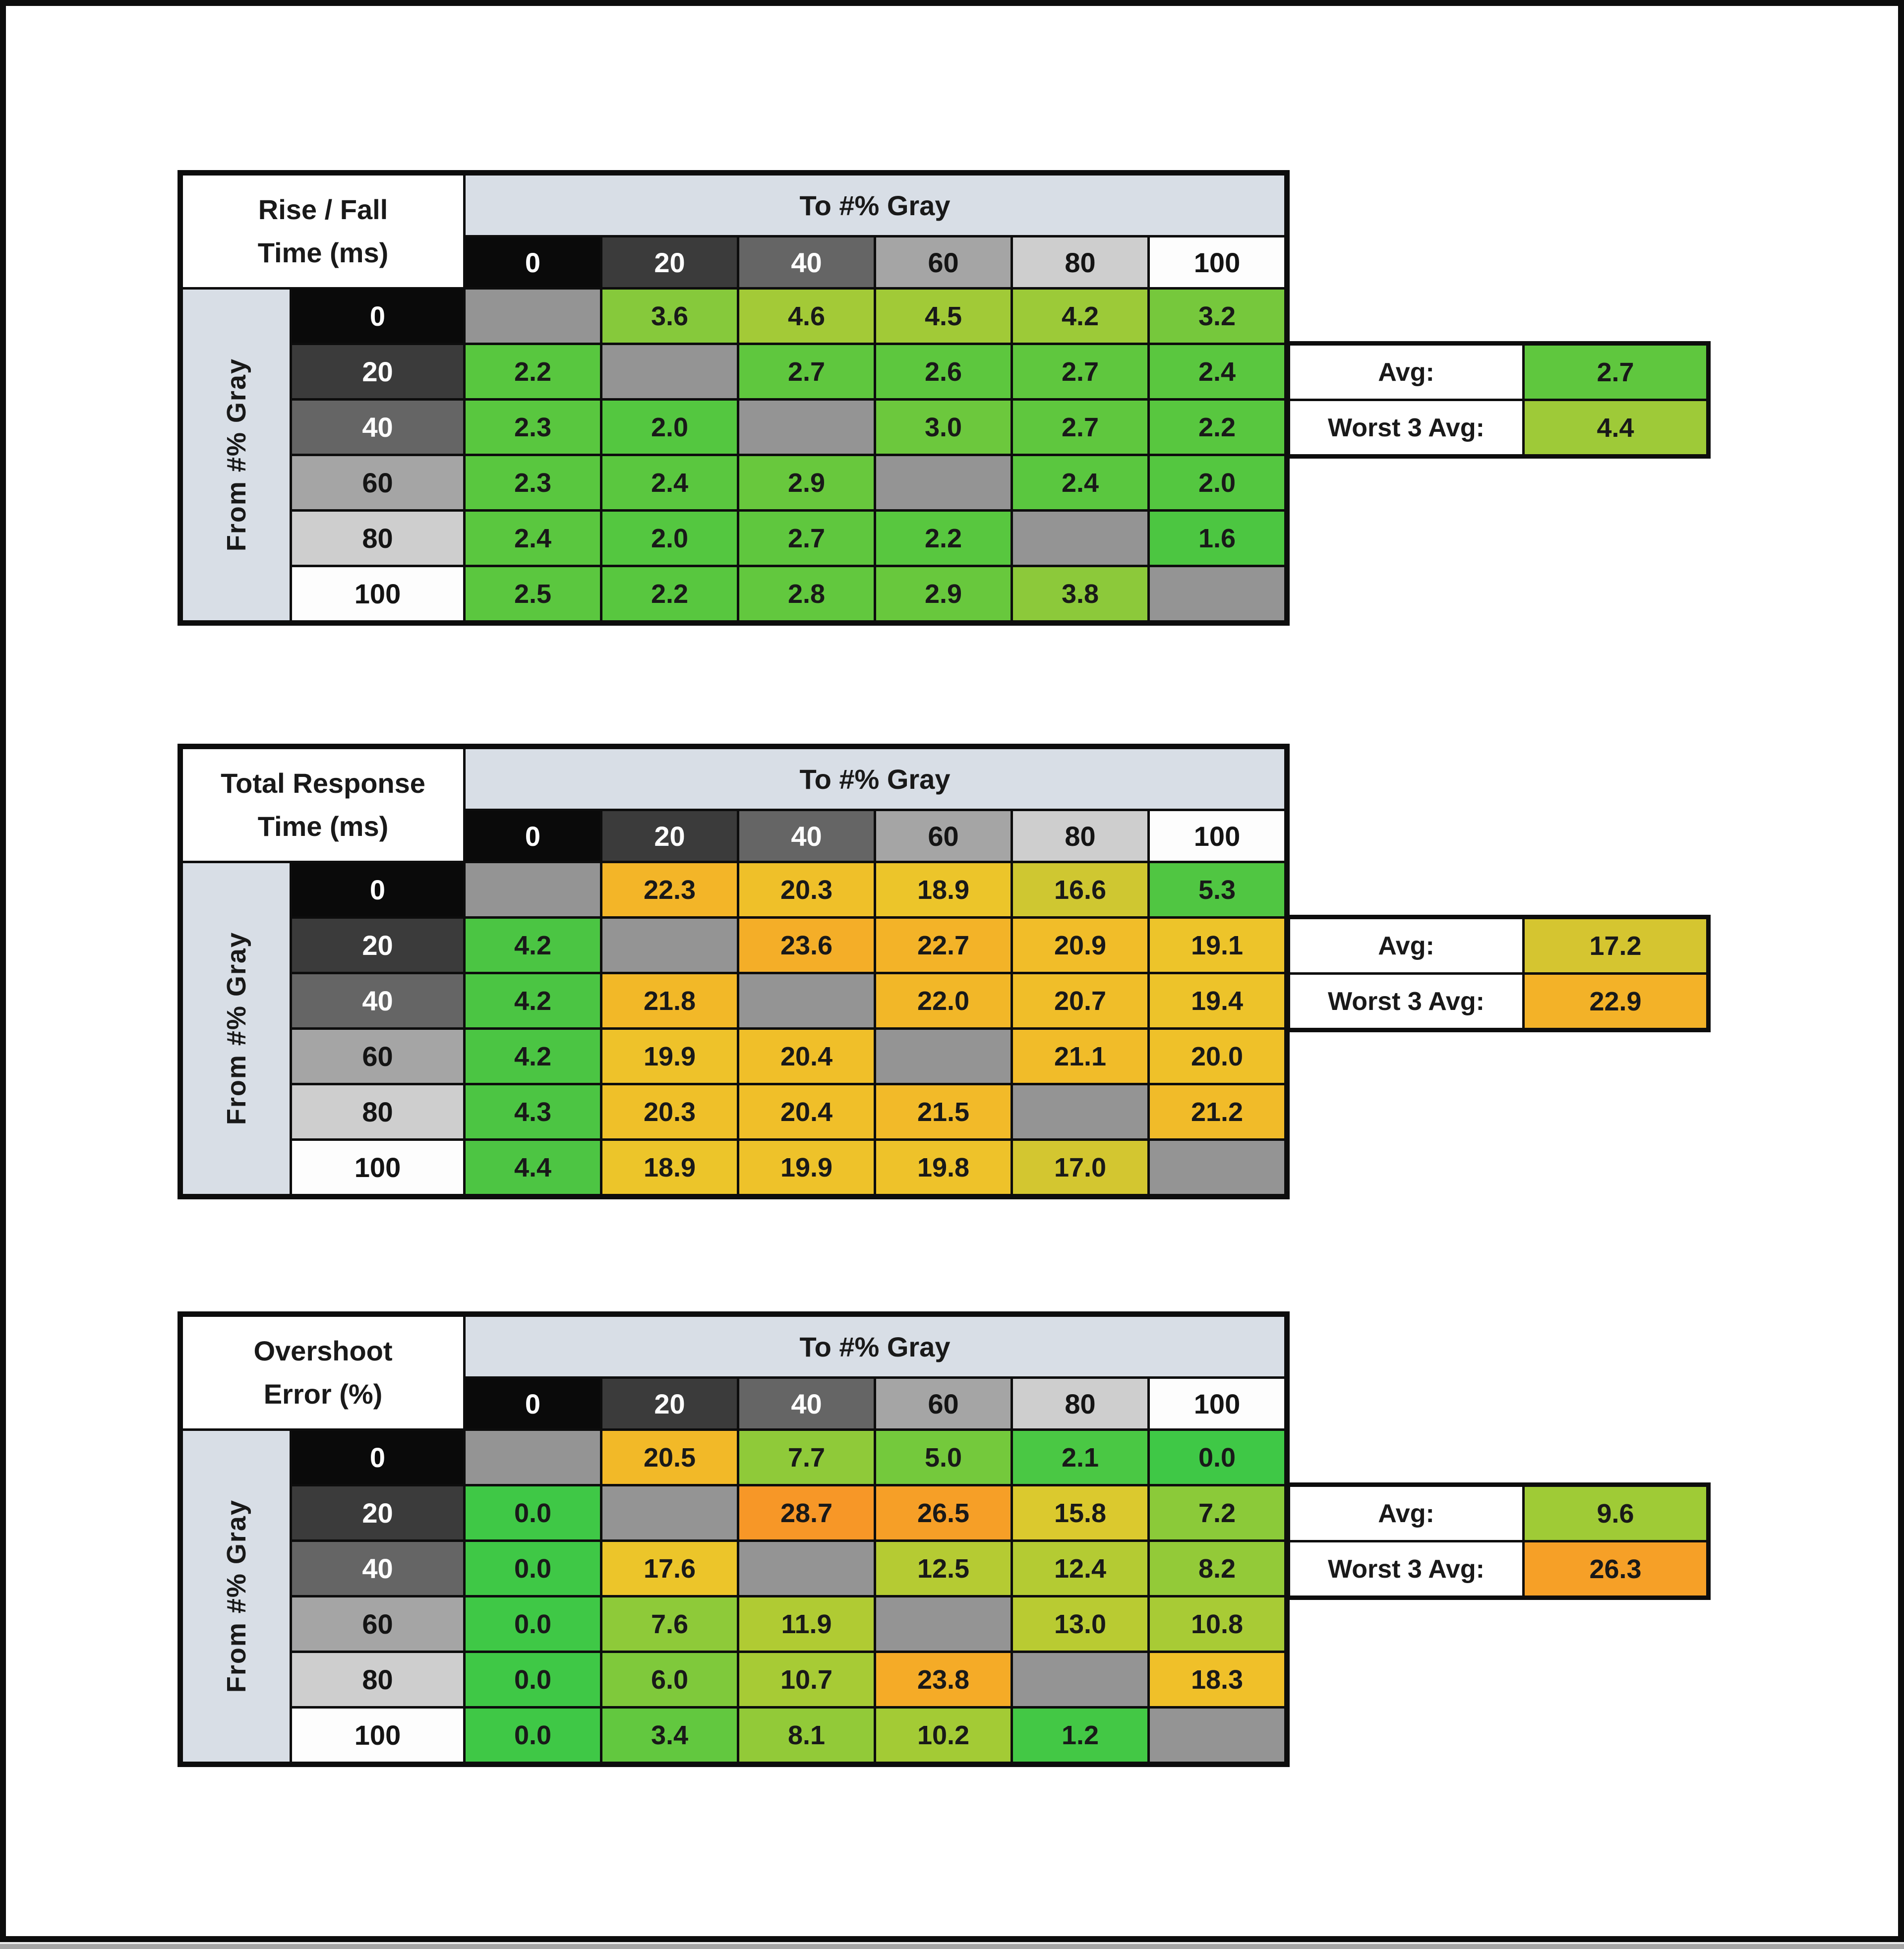  What do you see at coordinates (806, 946) in the screenshot?
I see `data-cell: 23.6` at bounding box center [806, 946].